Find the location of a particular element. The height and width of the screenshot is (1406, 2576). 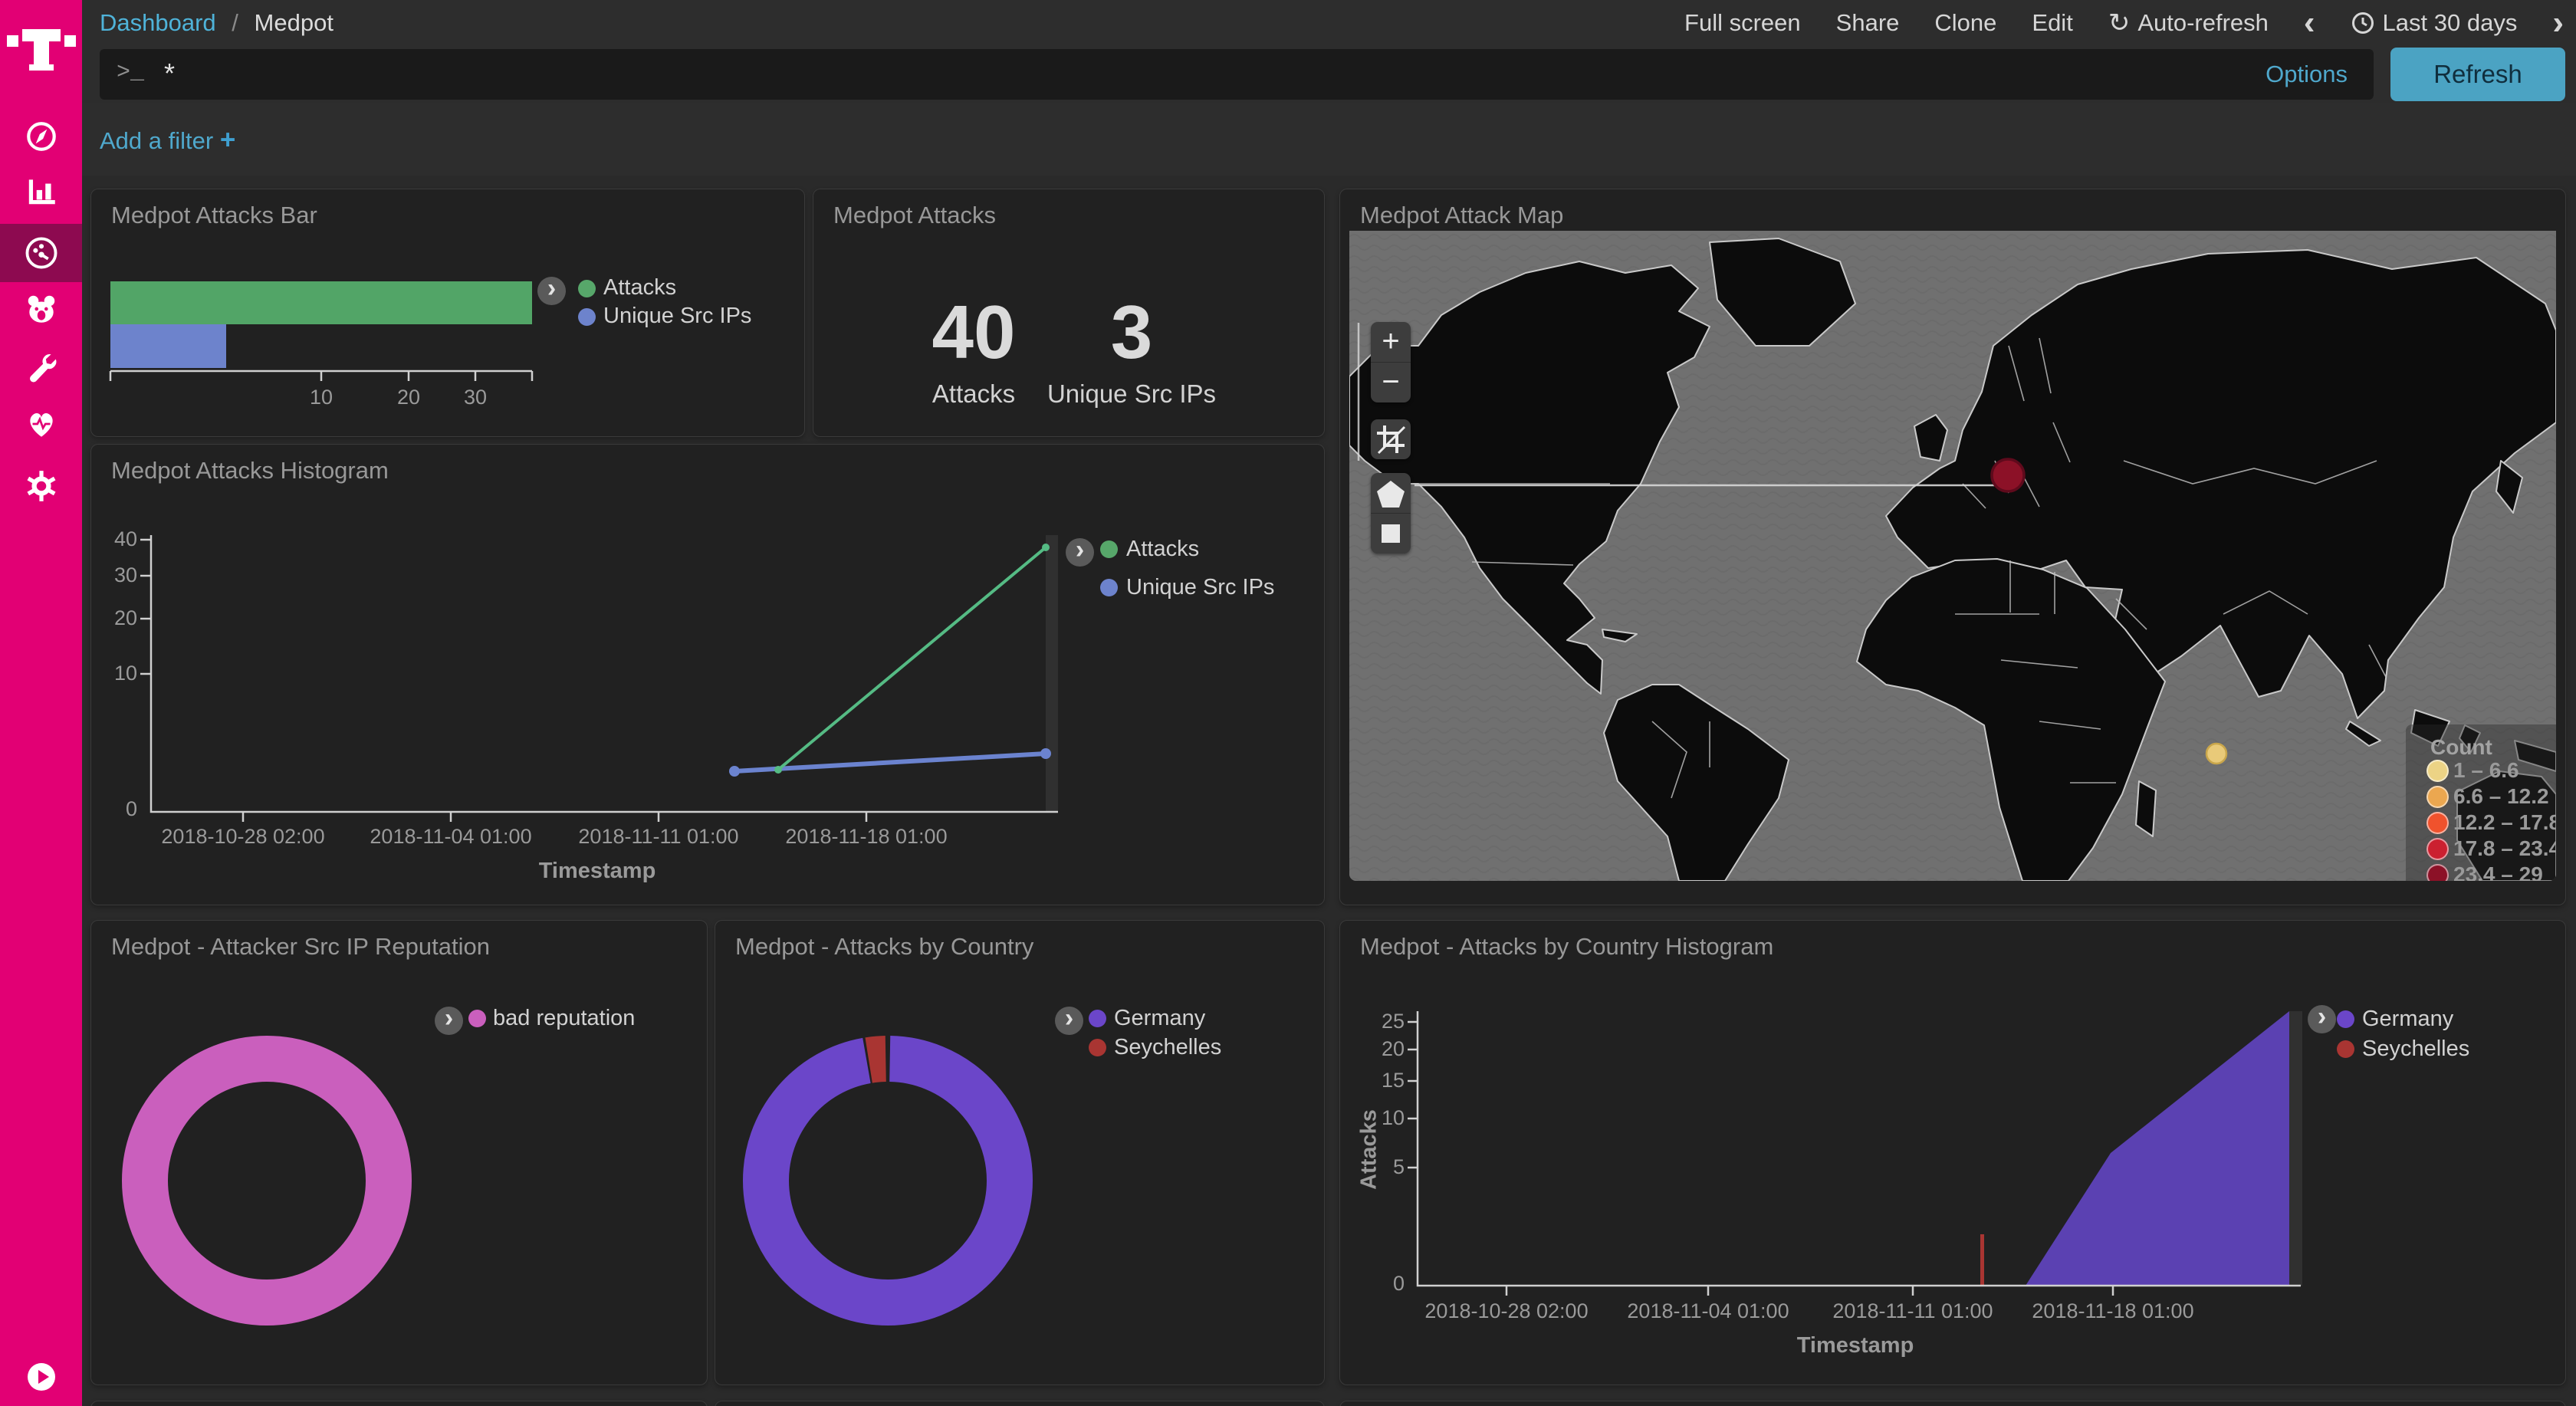

breadcrumb-dashboard-link: Dashboard is located at coordinates (158, 23).